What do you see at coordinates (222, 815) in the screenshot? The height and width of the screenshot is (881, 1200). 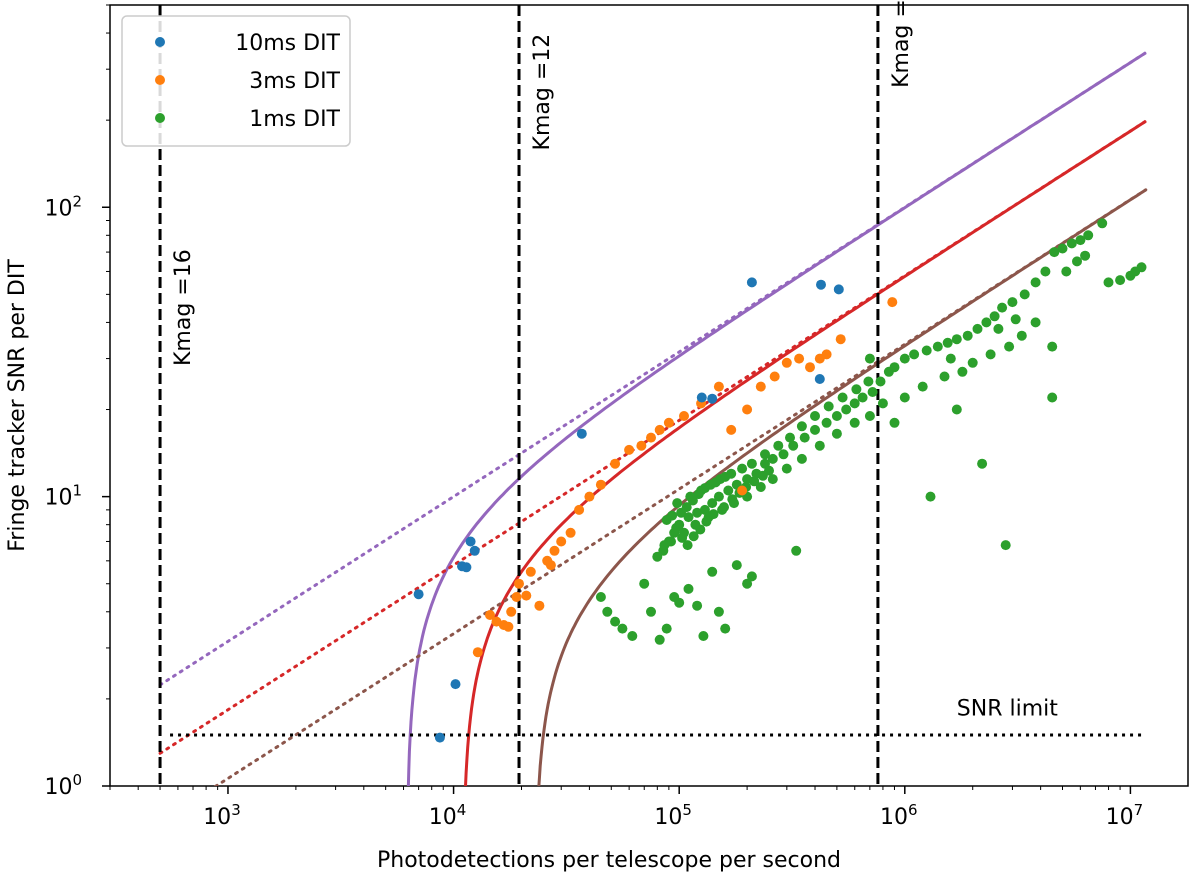 I see `x-tick-label-0: 10³` at bounding box center [222, 815].